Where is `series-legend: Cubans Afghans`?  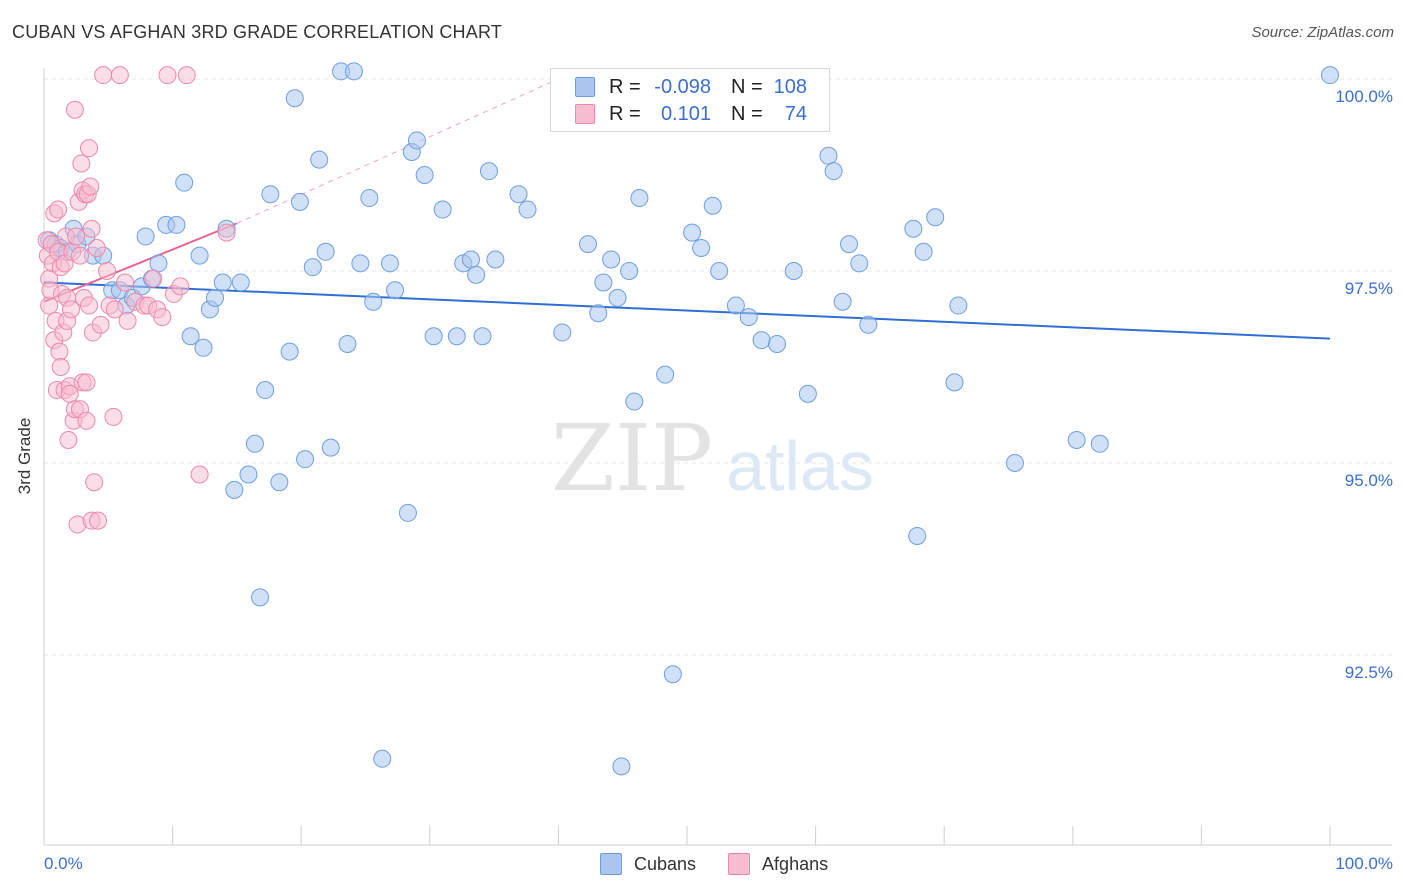 series-legend: Cubans Afghans is located at coordinates (730, 864).